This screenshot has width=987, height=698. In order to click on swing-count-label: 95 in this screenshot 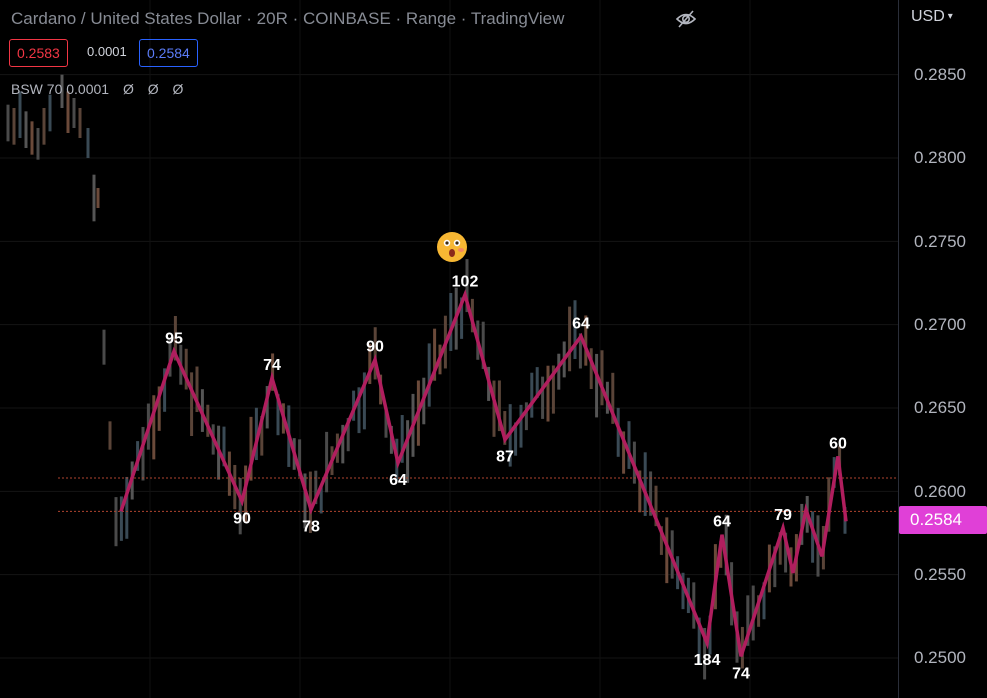, I will do `click(174, 338)`.